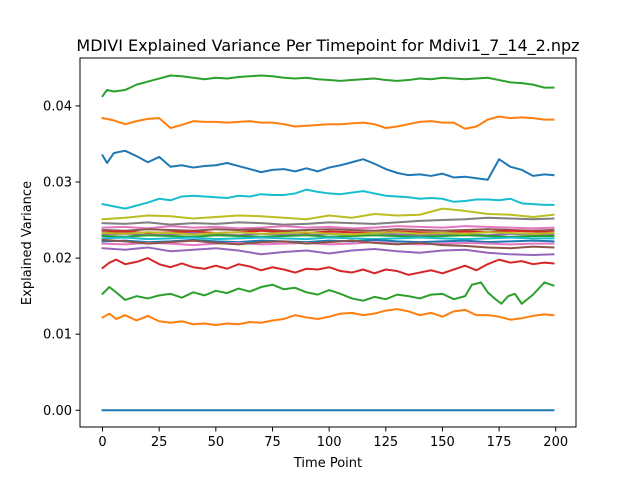  Describe the element at coordinates (102, 442) in the screenshot. I see `x-tick-label: 0` at that location.